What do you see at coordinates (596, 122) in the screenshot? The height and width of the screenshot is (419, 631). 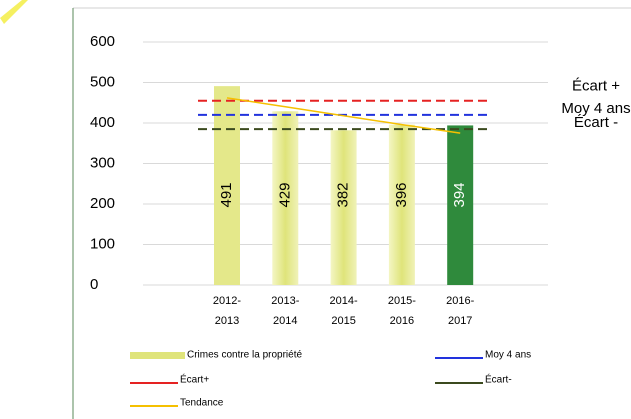 I see `reference-line-label: Écart -` at bounding box center [596, 122].